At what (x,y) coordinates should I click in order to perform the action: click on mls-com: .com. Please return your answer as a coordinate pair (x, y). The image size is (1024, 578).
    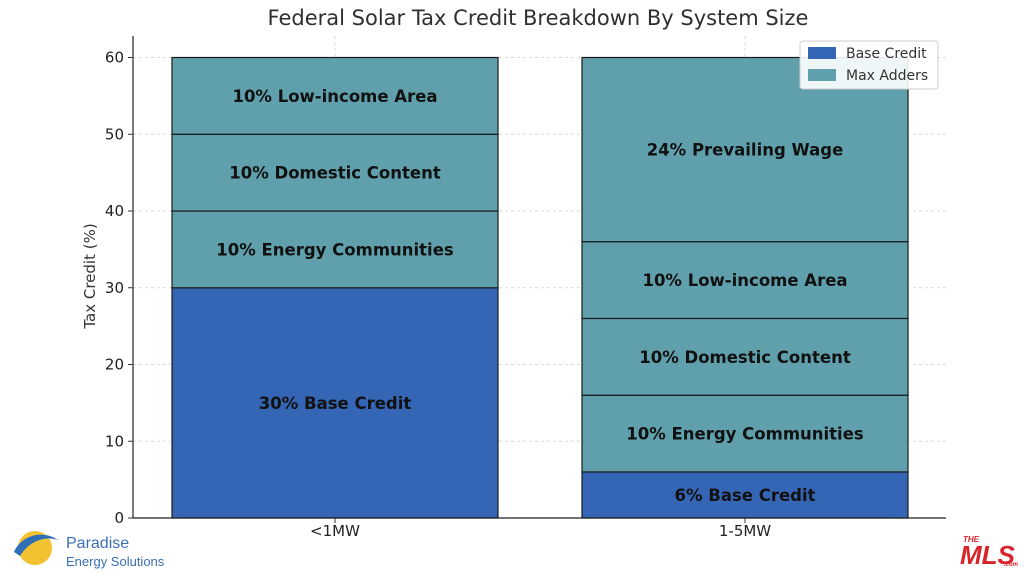
    Looking at the image, I should click on (1011, 565).